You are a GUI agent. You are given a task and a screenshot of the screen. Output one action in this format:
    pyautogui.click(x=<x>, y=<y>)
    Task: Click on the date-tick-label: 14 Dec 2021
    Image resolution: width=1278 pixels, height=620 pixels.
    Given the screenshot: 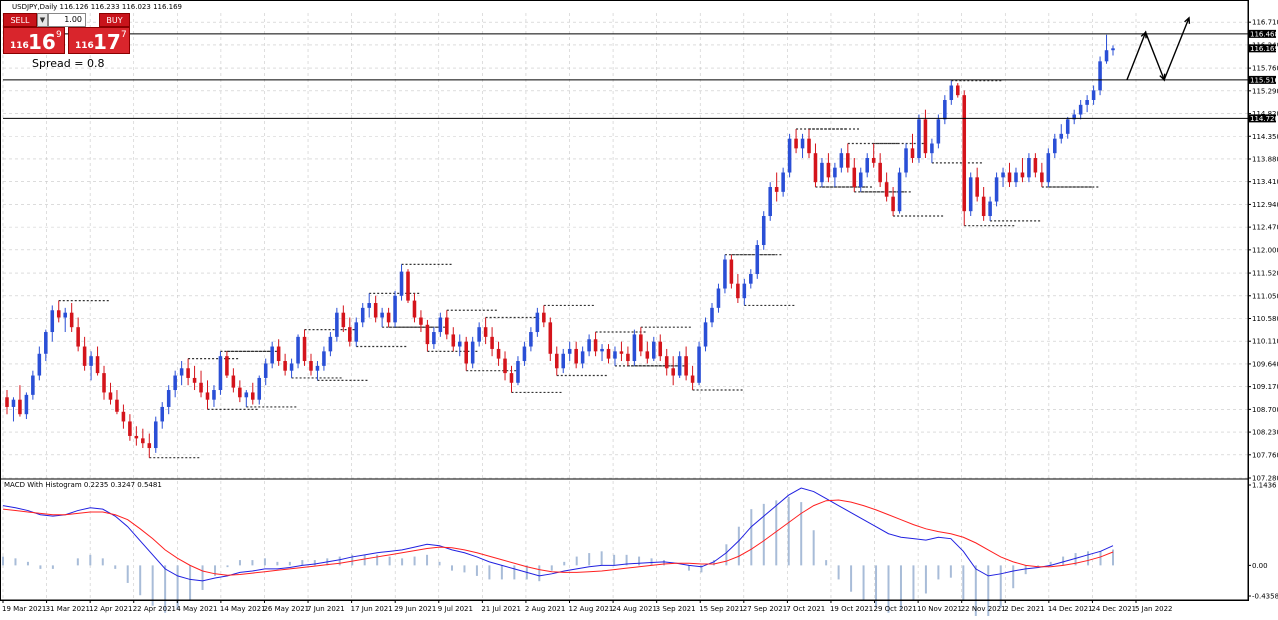 What is the action you would take?
    pyautogui.click(x=1070, y=609)
    